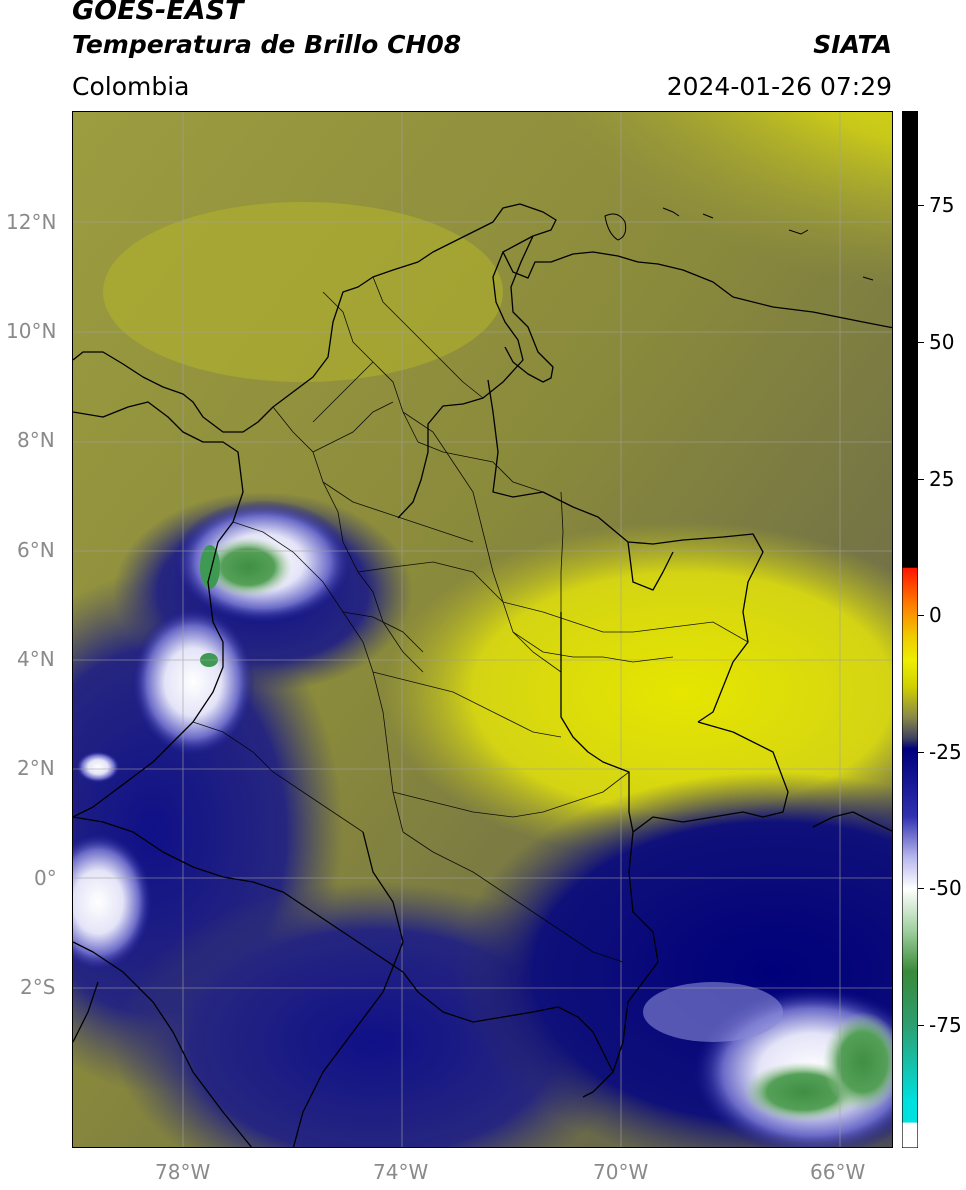 This screenshot has width=966, height=1190. Describe the element at coordinates (36, 550) in the screenshot. I see `lat-label-6n: 6°N` at that location.